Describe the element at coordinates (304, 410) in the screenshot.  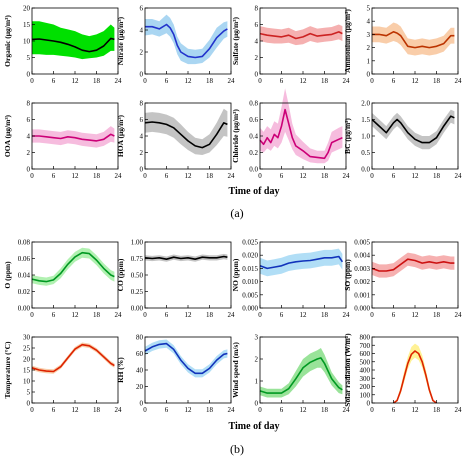
I see `x-tick-label-wind_speed-2: 12` at that location.